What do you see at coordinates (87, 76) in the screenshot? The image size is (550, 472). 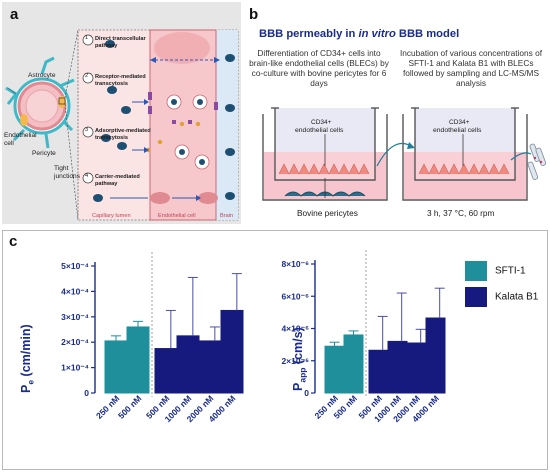 I see `pathway-2-number: 2` at bounding box center [87, 76].